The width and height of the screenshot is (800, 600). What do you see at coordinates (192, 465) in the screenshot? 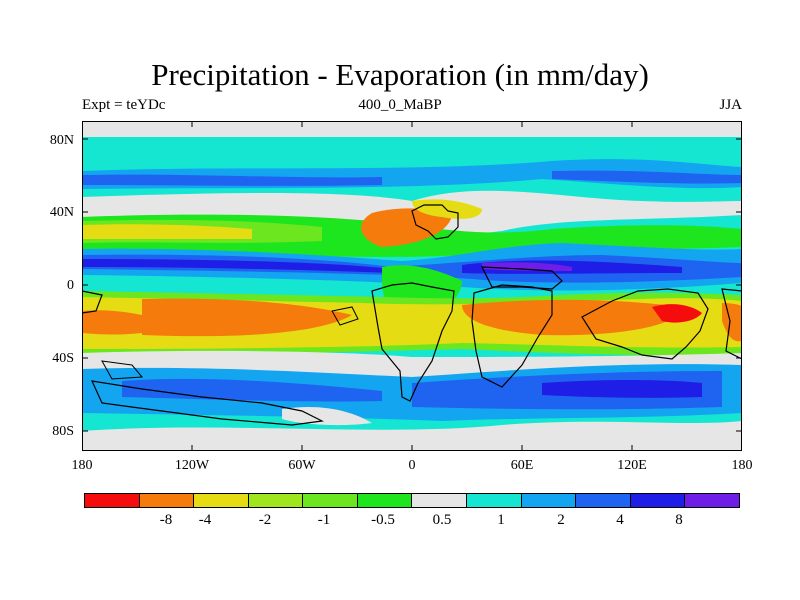
I see `x-tick-label: 120W` at bounding box center [192, 465].